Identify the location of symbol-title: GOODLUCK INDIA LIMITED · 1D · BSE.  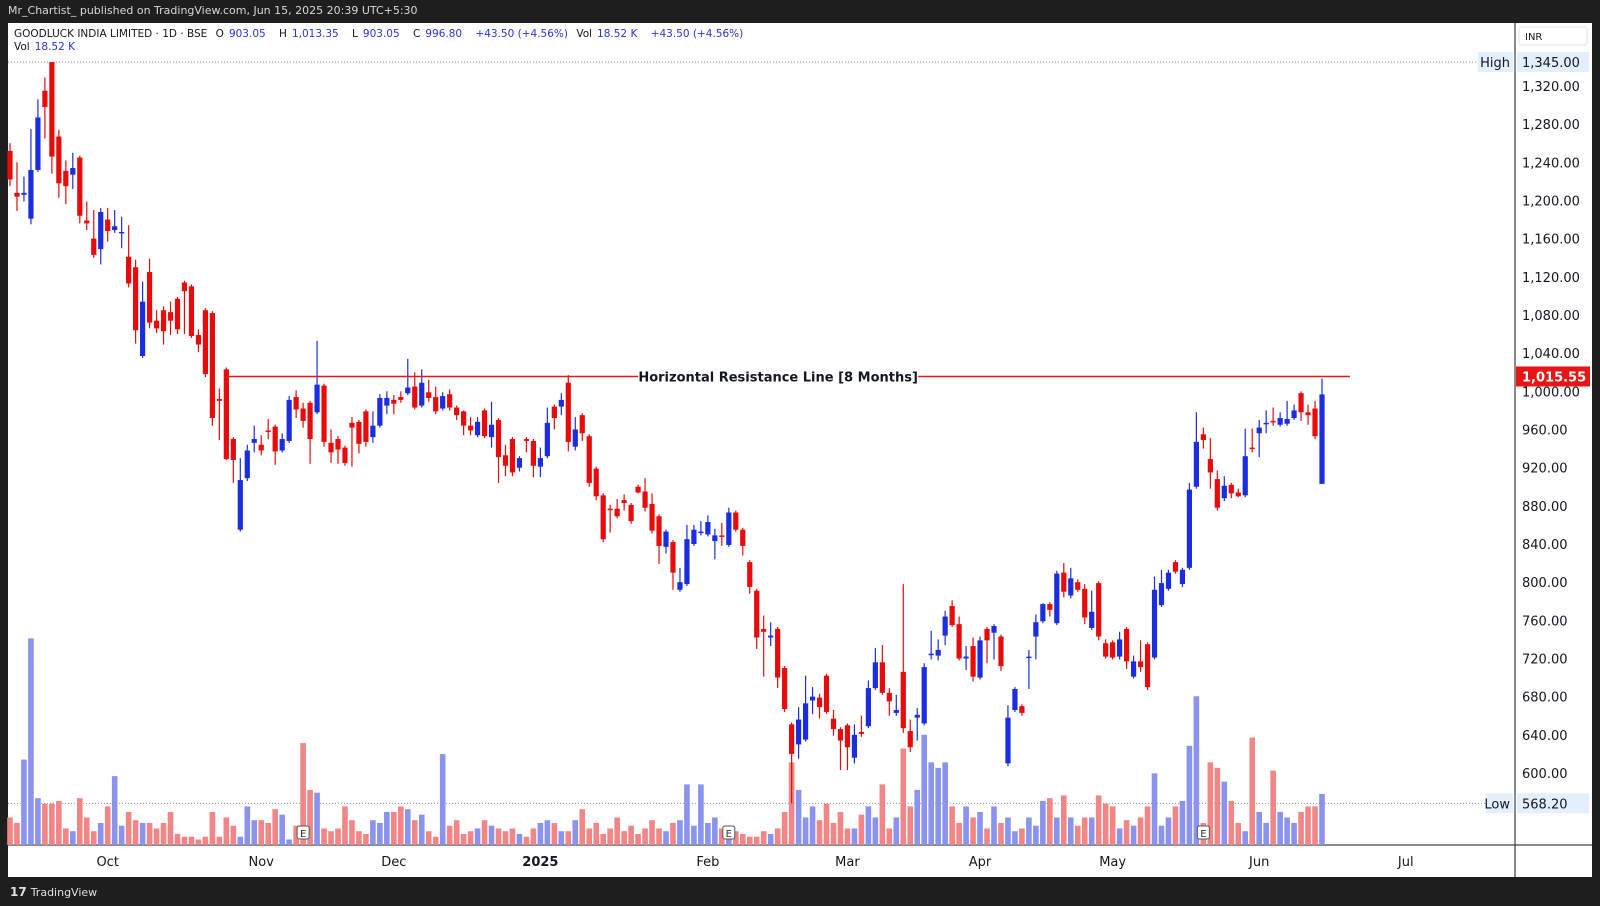
(111, 34).